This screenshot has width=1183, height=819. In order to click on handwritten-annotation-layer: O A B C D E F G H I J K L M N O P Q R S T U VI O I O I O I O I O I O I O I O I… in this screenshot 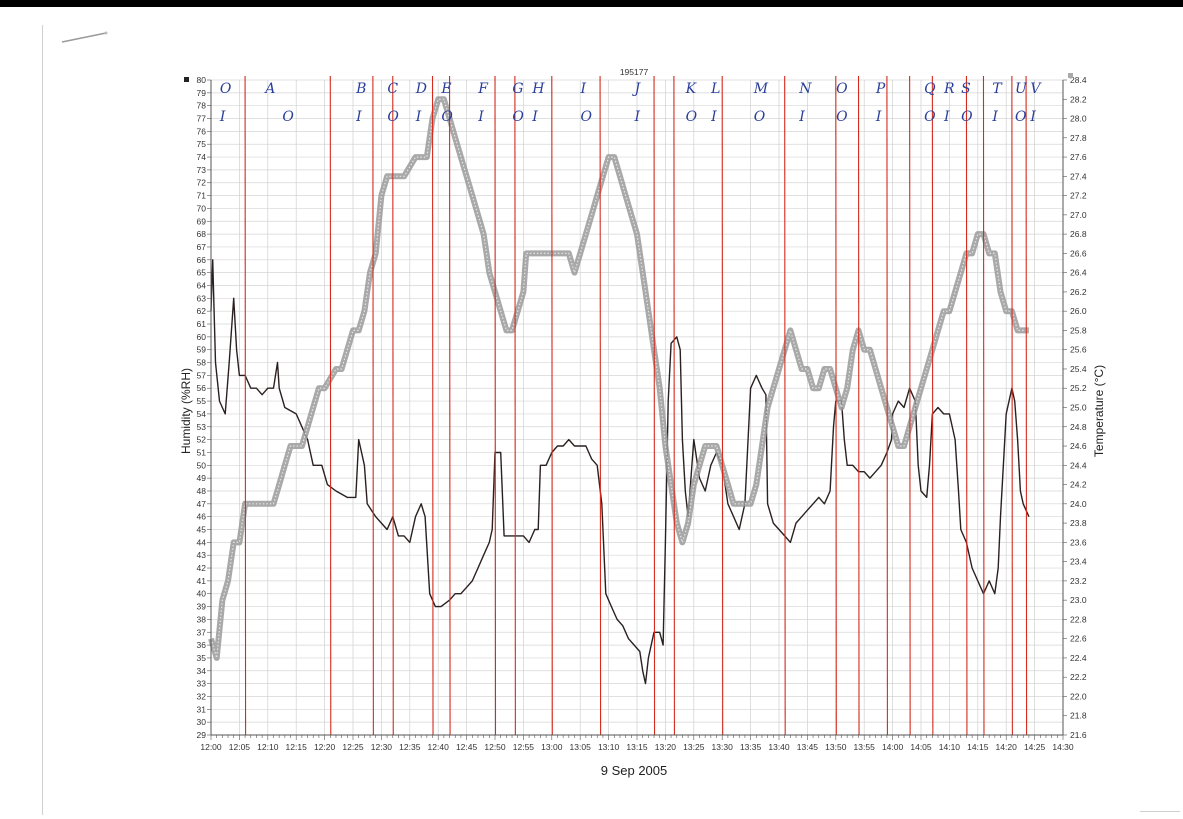, I will do `click(631, 103)`.